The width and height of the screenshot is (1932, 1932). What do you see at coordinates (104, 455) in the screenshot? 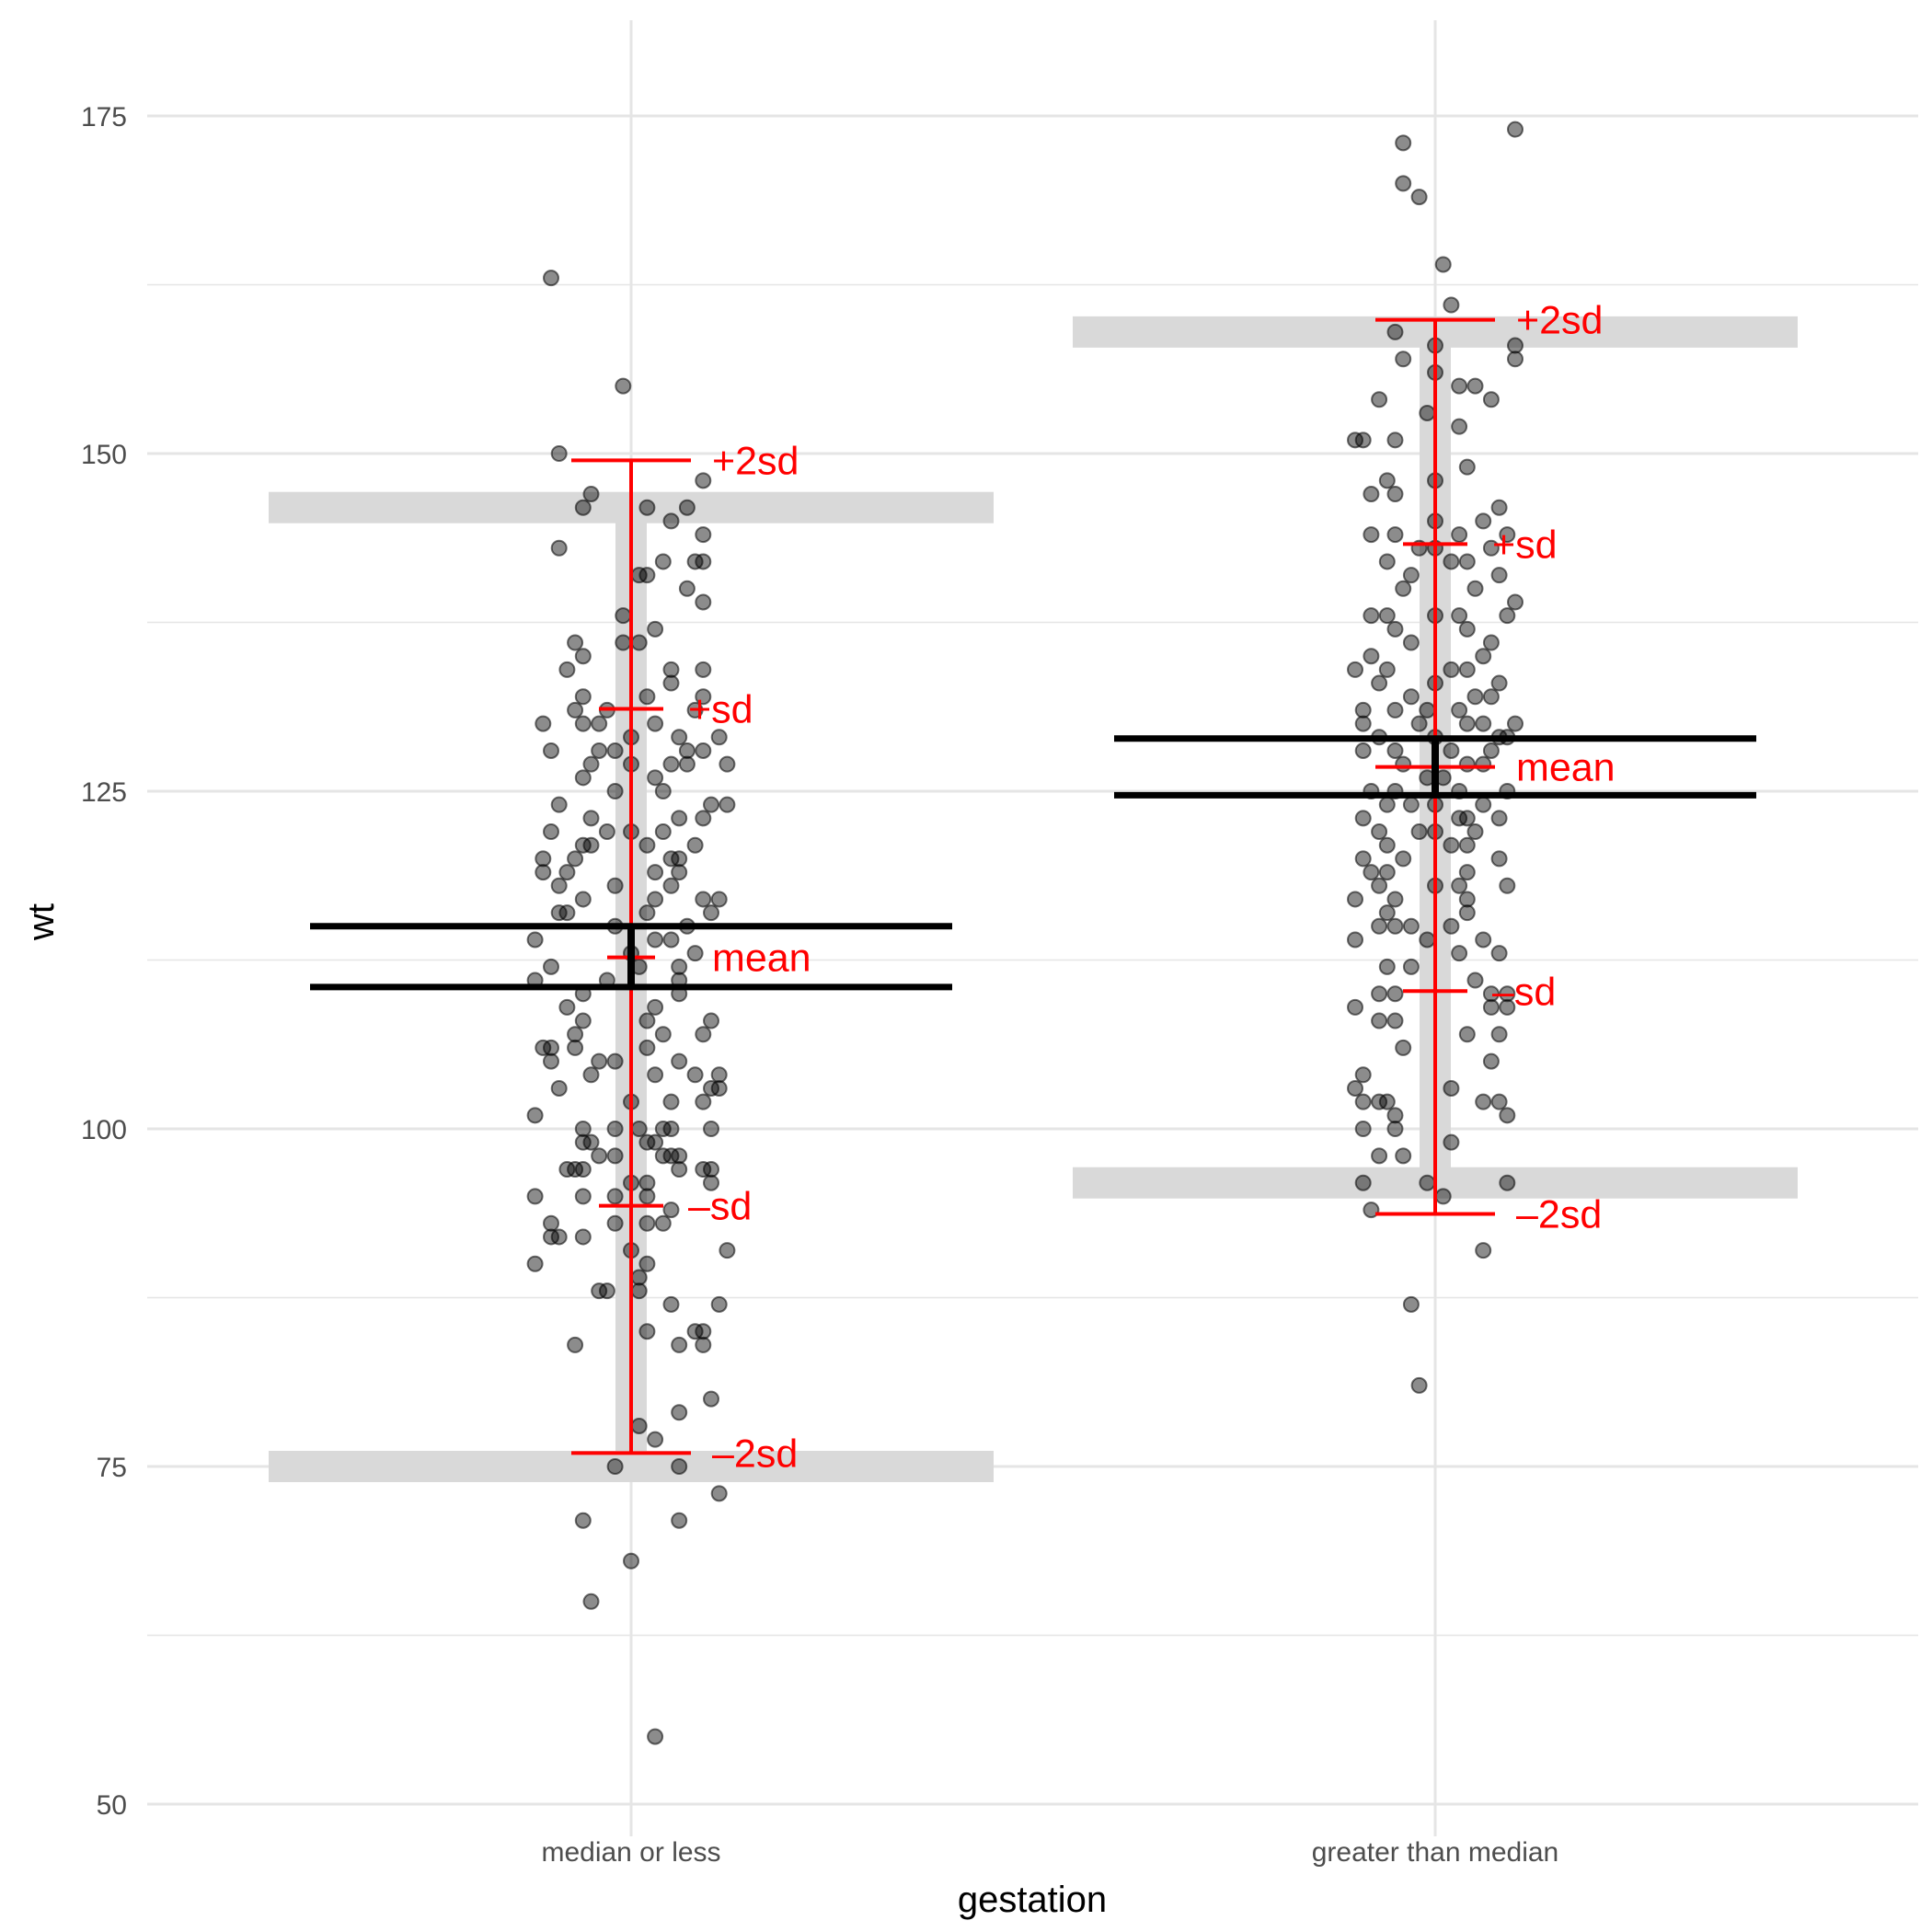
I see `y-tick-label: 150` at bounding box center [104, 455].